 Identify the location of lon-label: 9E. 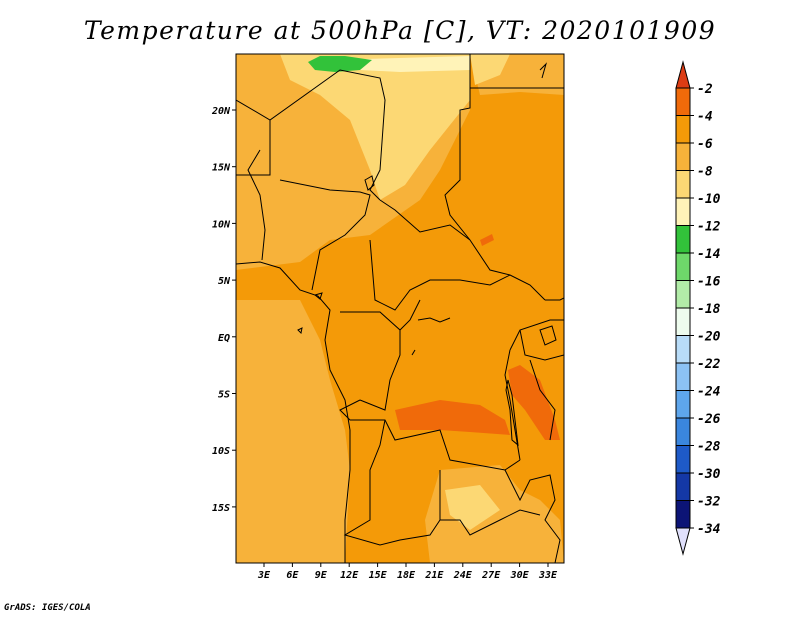
(321, 575).